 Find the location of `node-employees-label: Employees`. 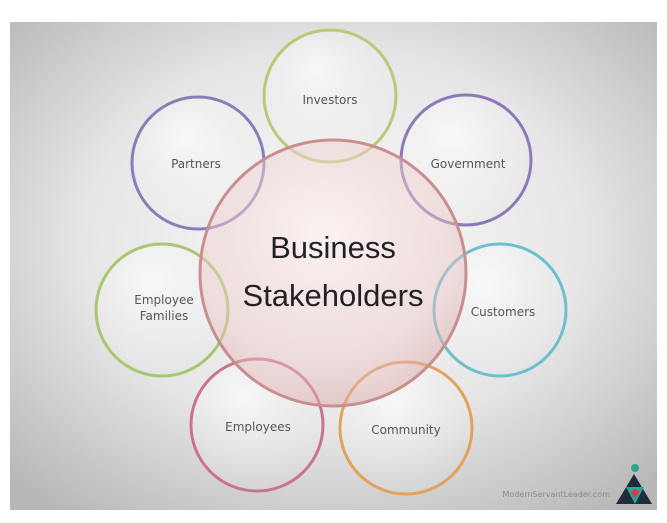

node-employees-label: Employees is located at coordinates (258, 427).